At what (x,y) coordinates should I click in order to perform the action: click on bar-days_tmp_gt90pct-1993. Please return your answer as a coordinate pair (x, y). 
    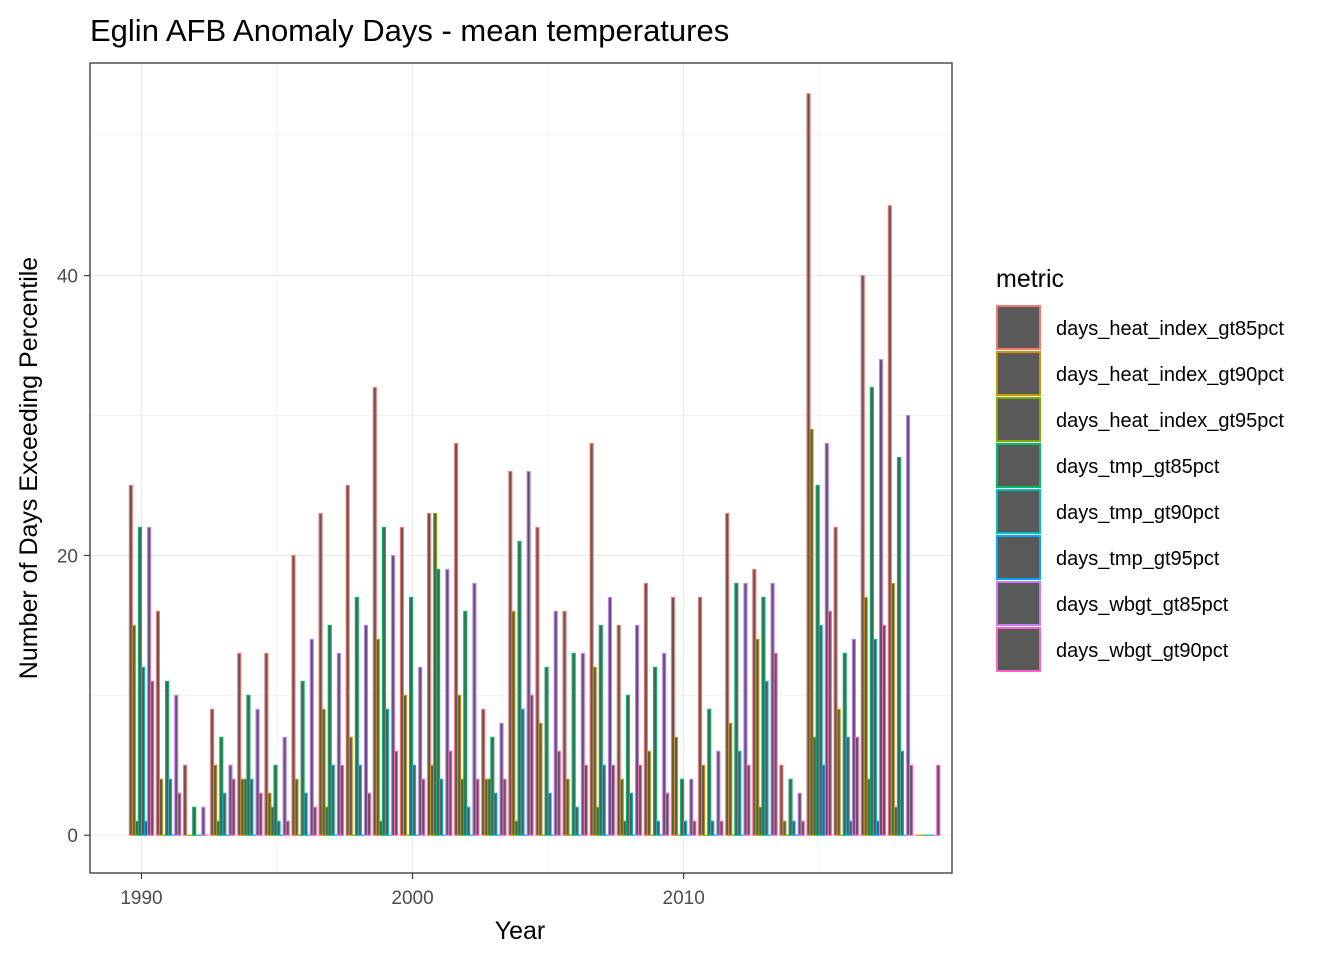
    Looking at the image, I should click on (224, 814).